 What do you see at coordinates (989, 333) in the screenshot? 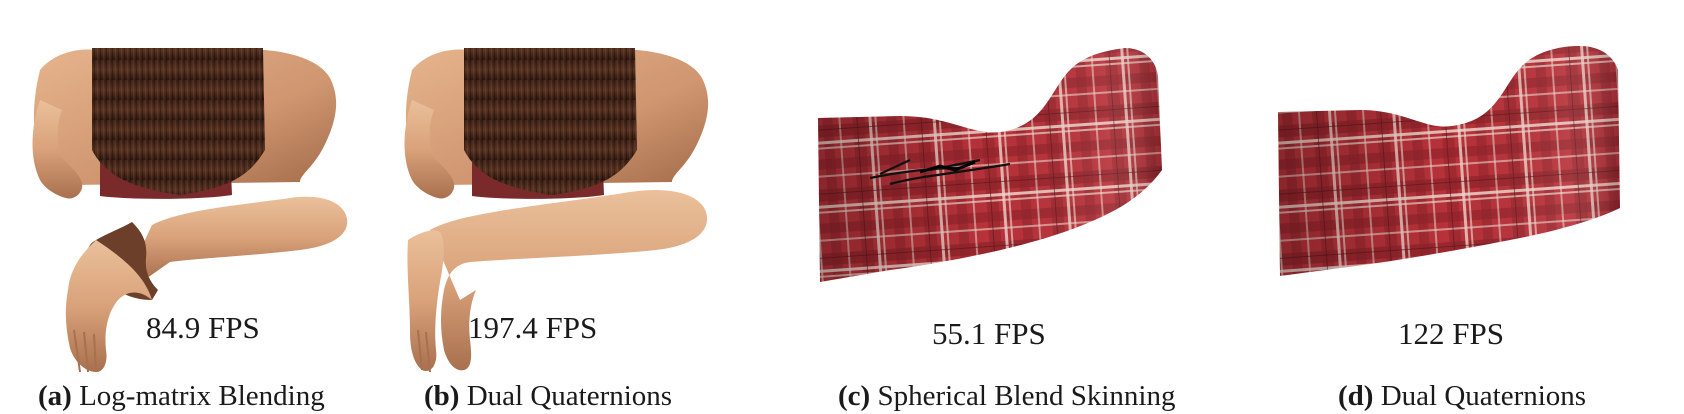
I see `fps-label: 55.1 FPS` at bounding box center [989, 333].